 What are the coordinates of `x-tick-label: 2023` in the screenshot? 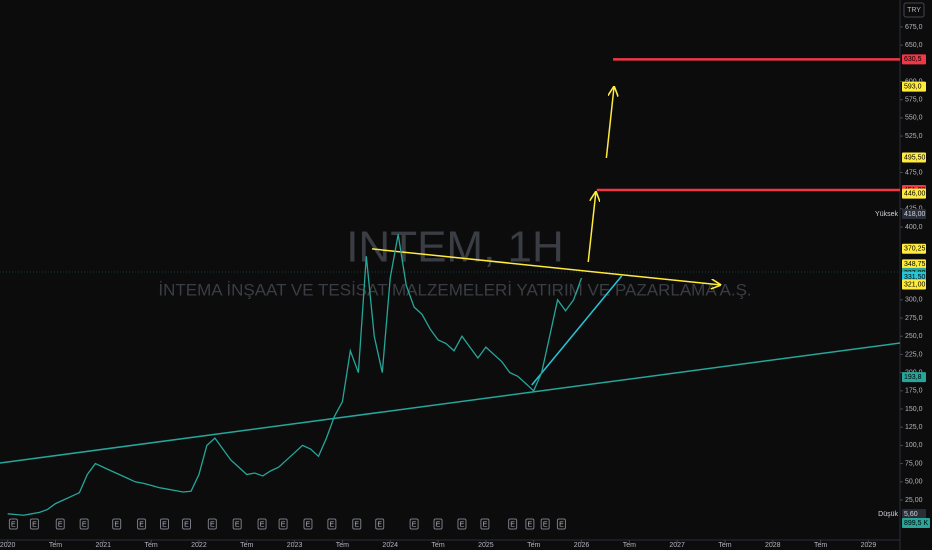 It's located at (295, 545).